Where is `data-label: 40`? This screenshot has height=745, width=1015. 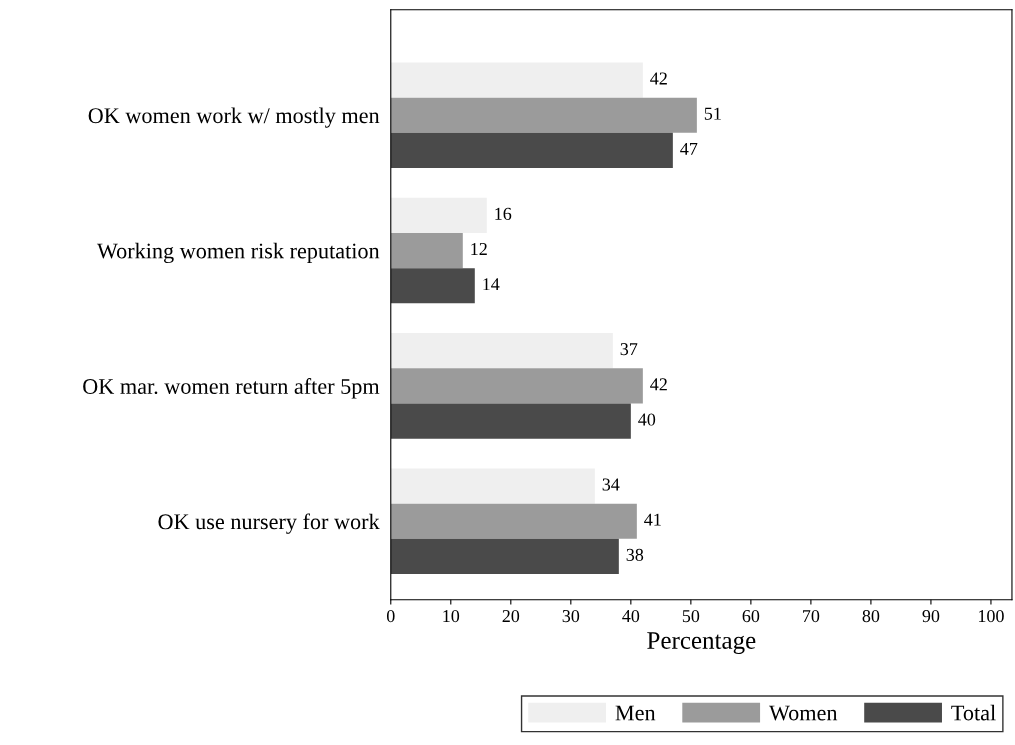 data-label: 40 is located at coordinates (647, 419).